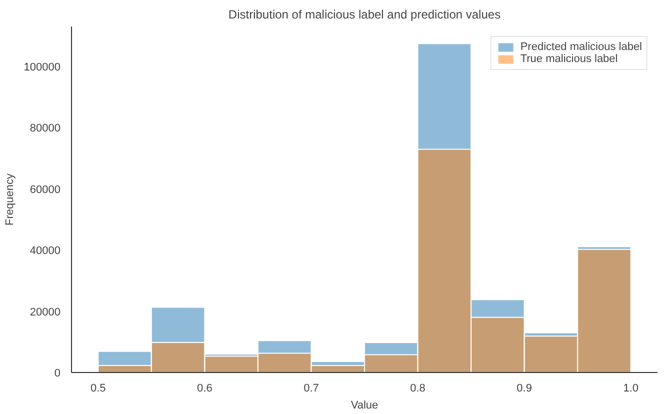 The height and width of the screenshot is (414, 667). I want to click on y-tick-label: 40000, so click(45, 251).